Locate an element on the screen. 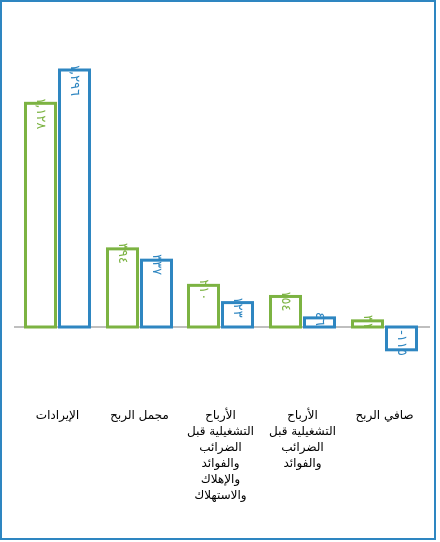 The height and width of the screenshot is (542, 440). category-label-1-line-0: مجمل الربح is located at coordinates (139, 415).